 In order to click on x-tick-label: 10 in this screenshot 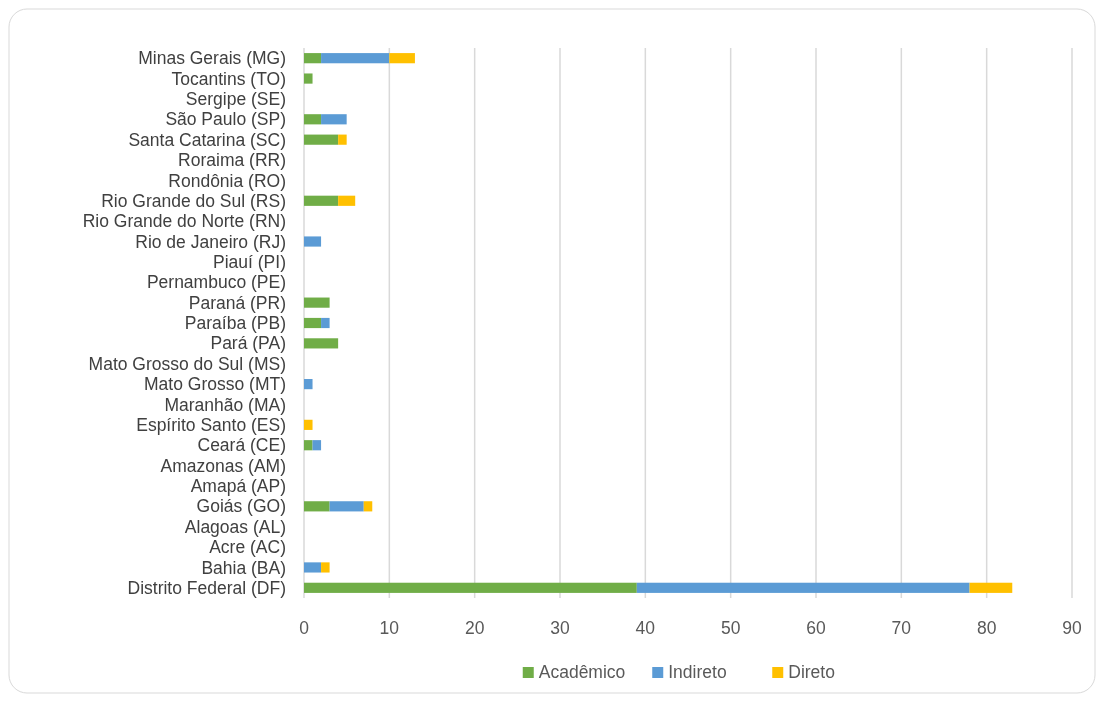, I will do `click(389, 628)`.